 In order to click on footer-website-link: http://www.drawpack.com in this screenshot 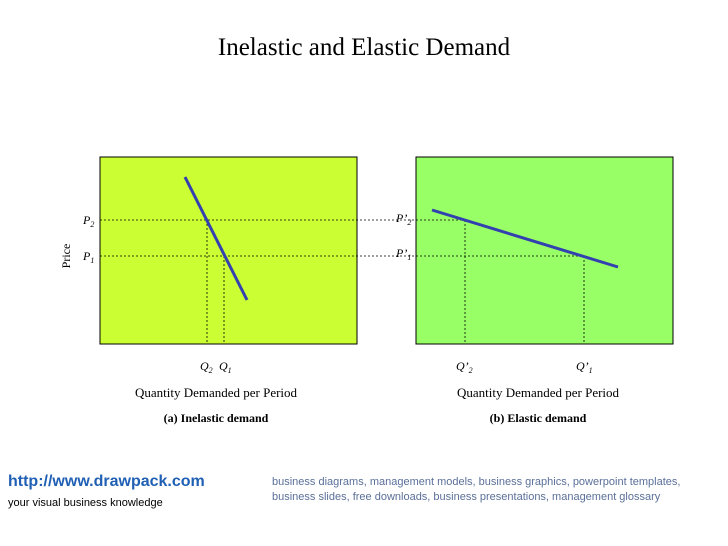, I will do `click(106, 481)`.